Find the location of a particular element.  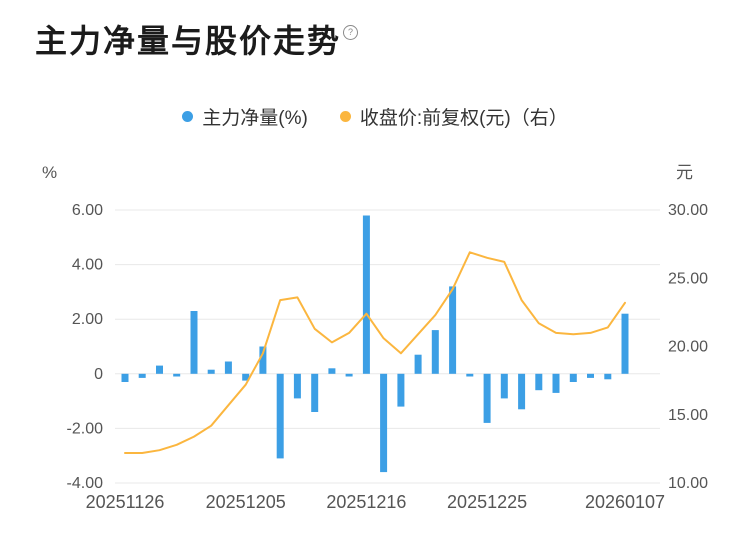

x-axis-label: 20251126 is located at coordinates (125, 502).